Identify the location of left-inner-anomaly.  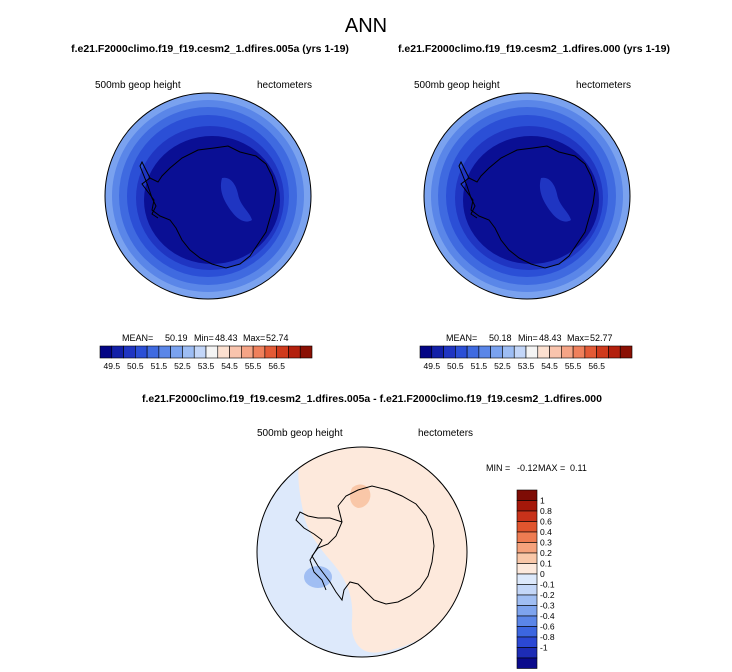
(236, 199).